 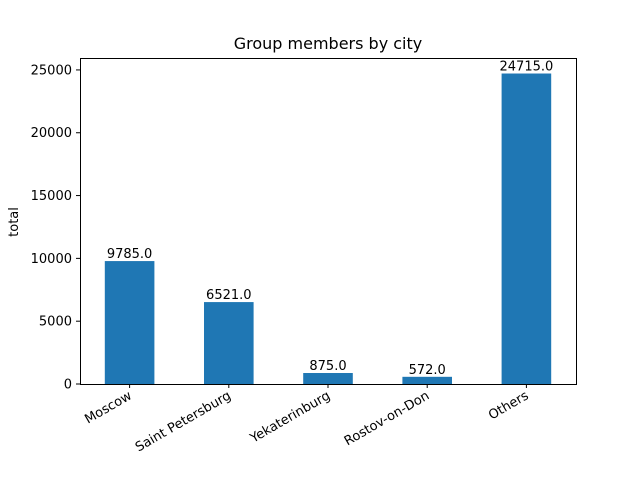 I want to click on x-tick-label: Others, so click(x=509, y=405).